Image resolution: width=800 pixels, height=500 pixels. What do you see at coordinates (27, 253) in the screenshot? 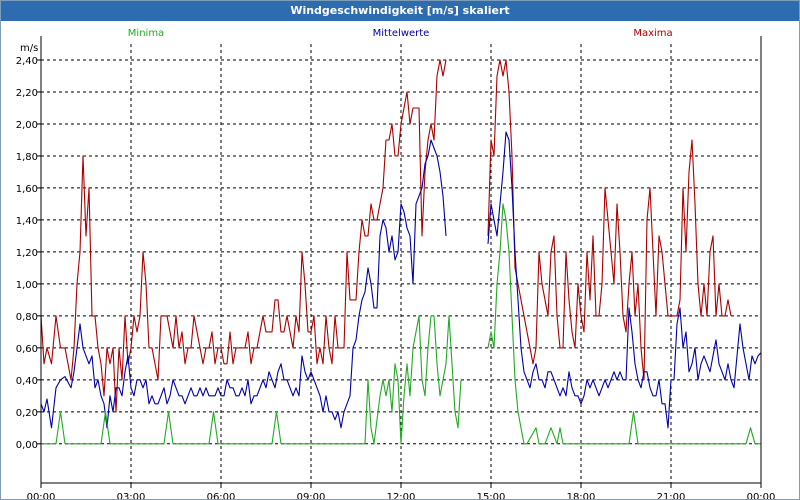
I see `y-tick-label: 1,20` at bounding box center [27, 253].